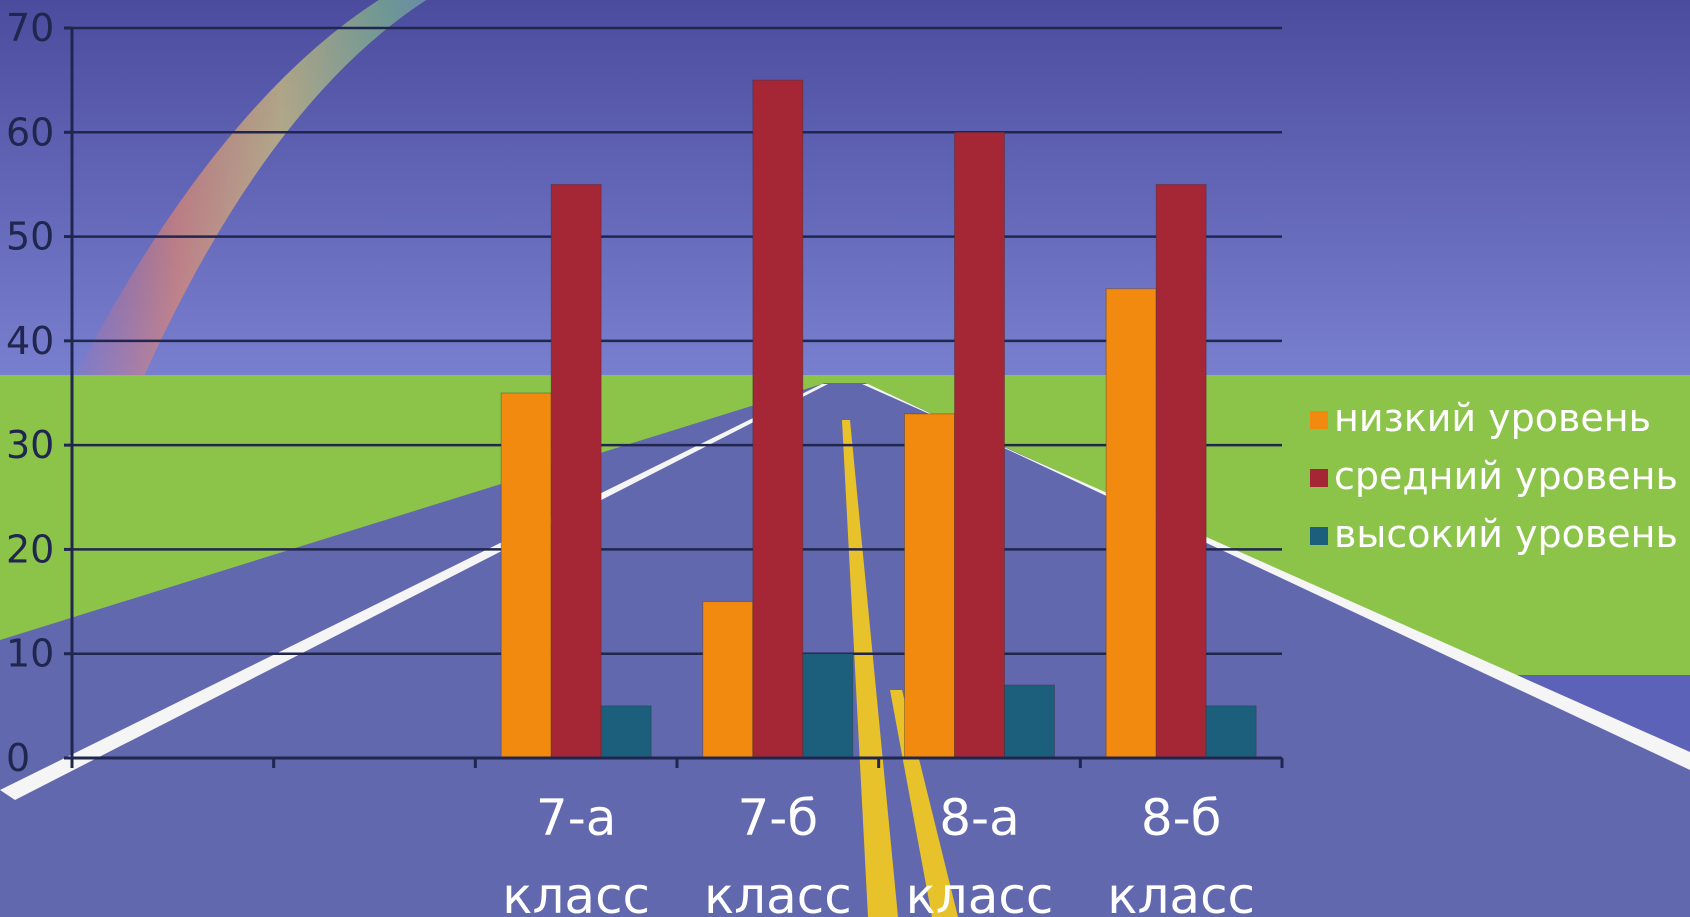 The height and width of the screenshot is (917, 1690). I want to click on bar-высокий-уровень-1, so click(828, 706).